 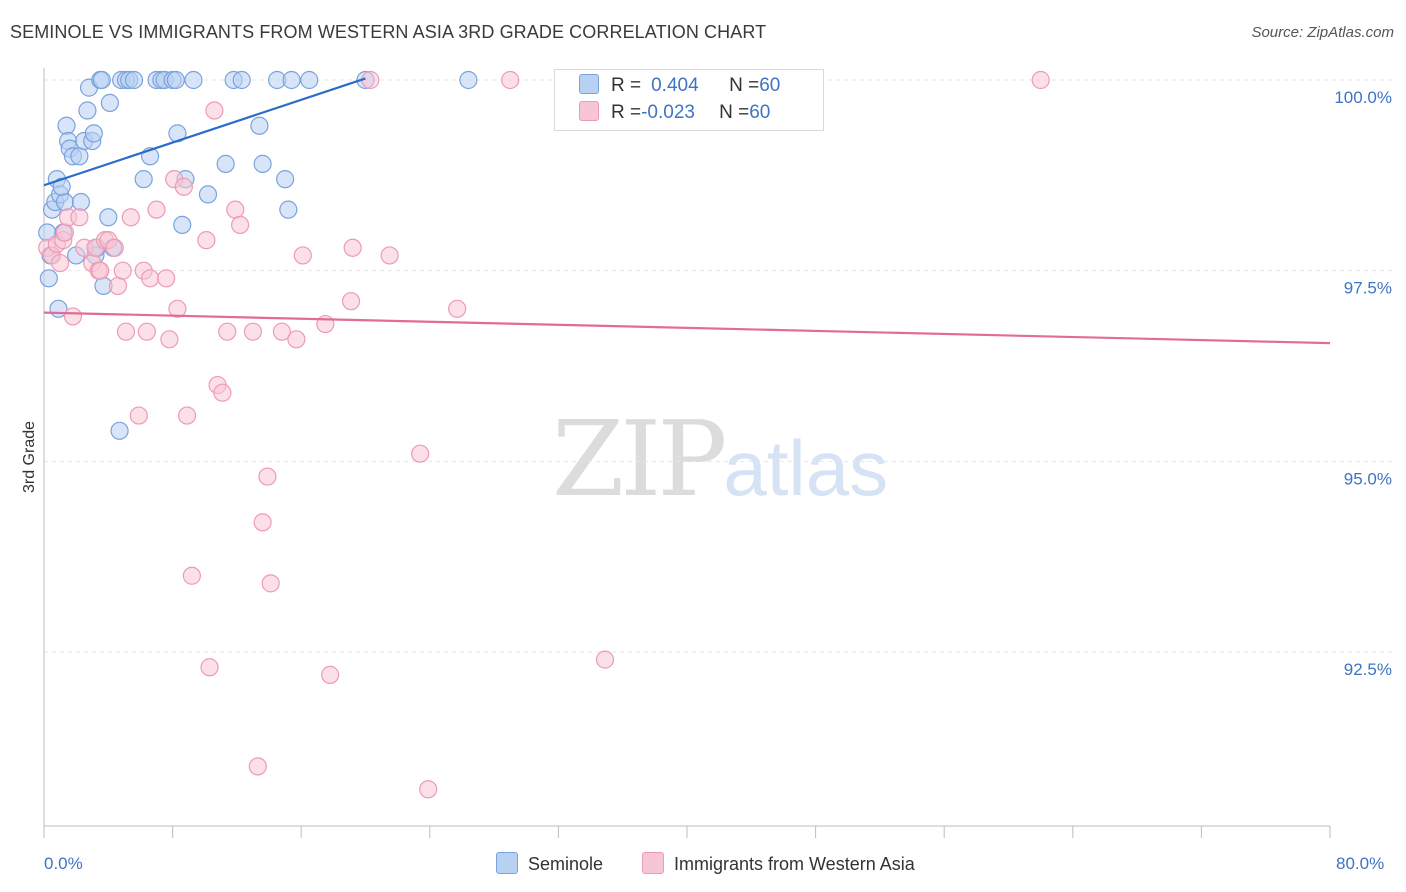 I want to click on watermark-zip: ZIP, so click(x=639, y=459).